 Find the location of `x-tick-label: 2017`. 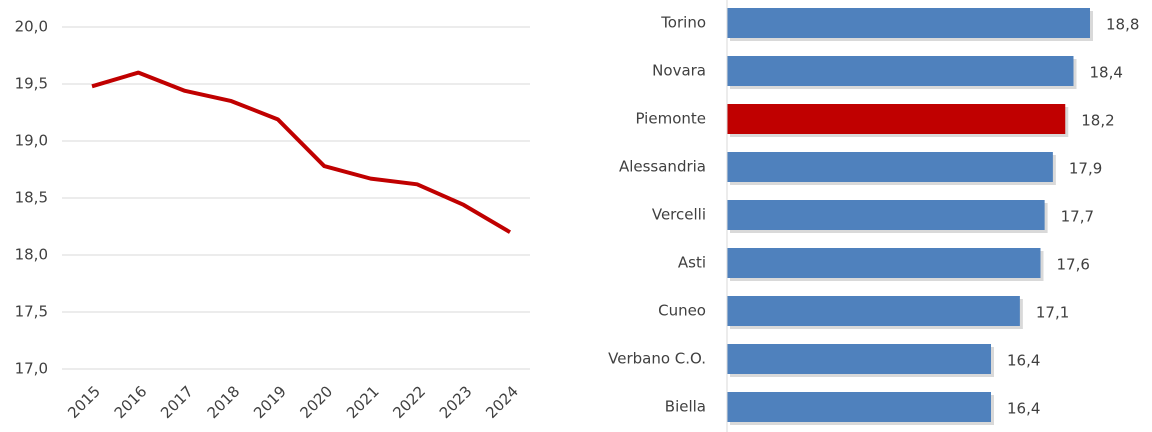

x-tick-label: 2017 is located at coordinates (177, 402).